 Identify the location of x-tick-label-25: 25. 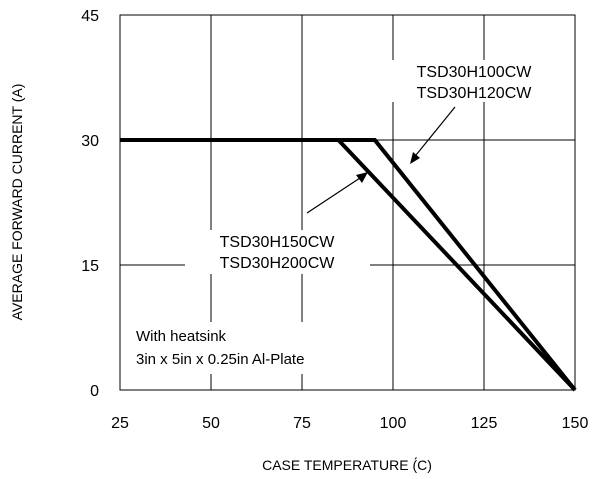
(120, 423).